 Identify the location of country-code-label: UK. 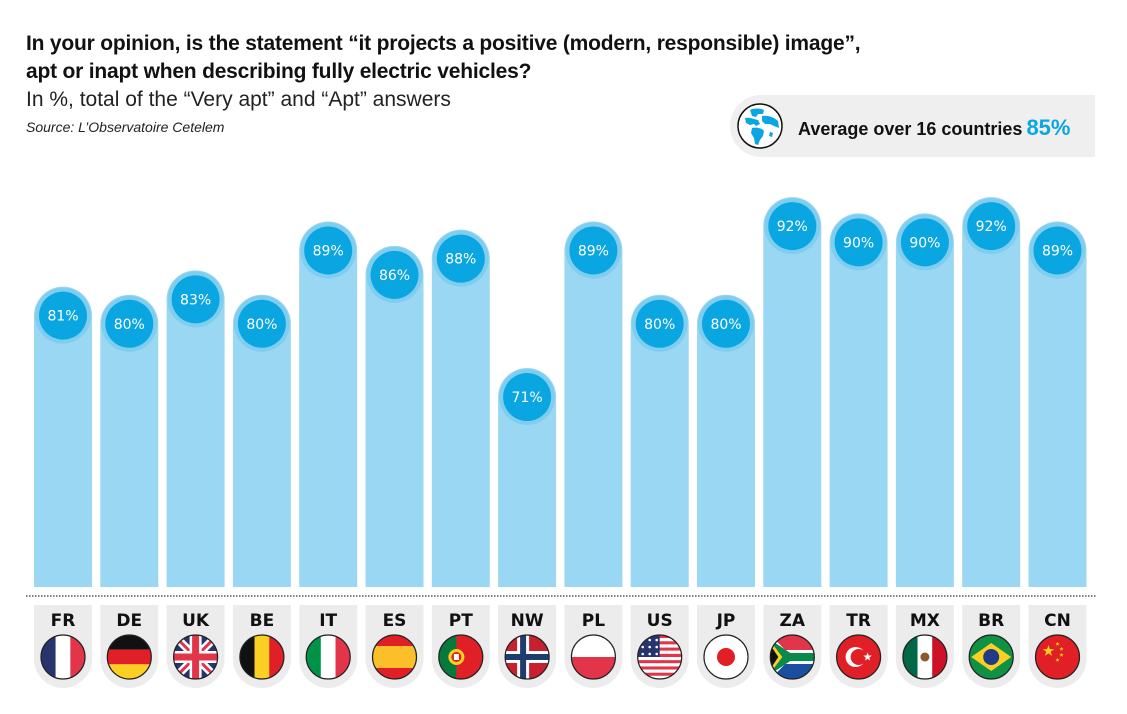
(196, 621).